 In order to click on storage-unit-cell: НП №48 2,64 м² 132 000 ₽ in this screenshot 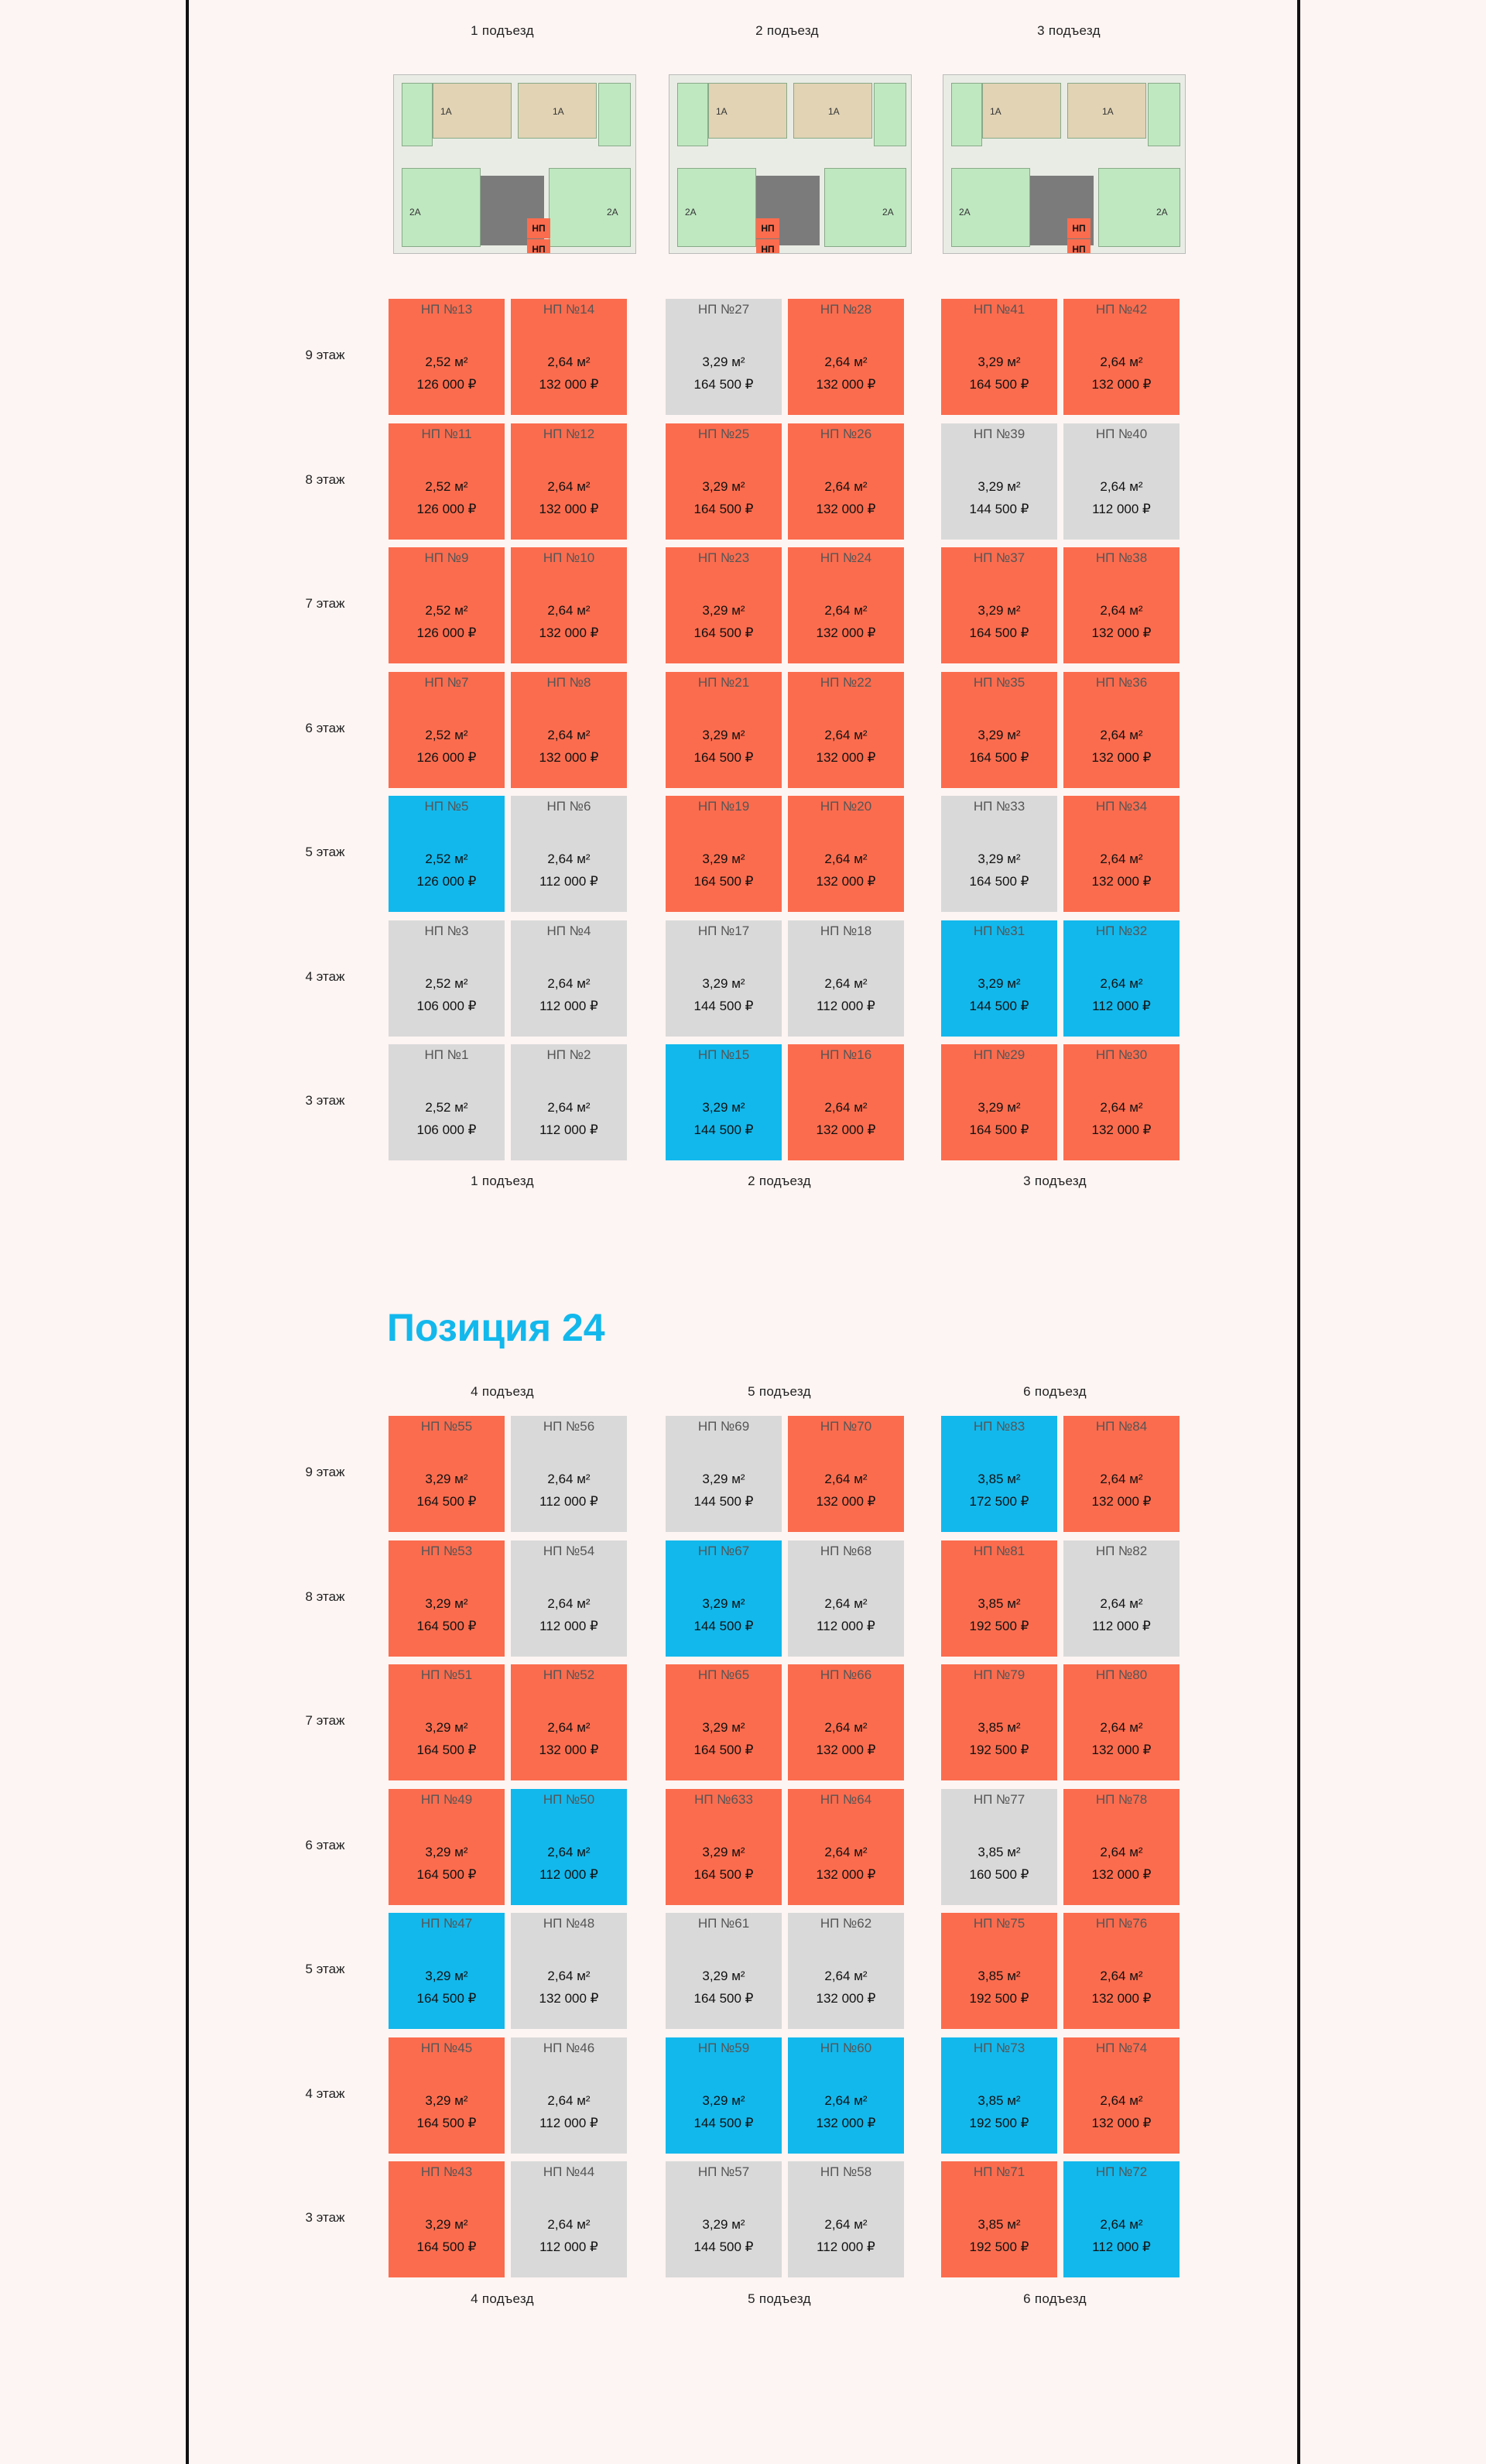, I will do `click(569, 1971)`.